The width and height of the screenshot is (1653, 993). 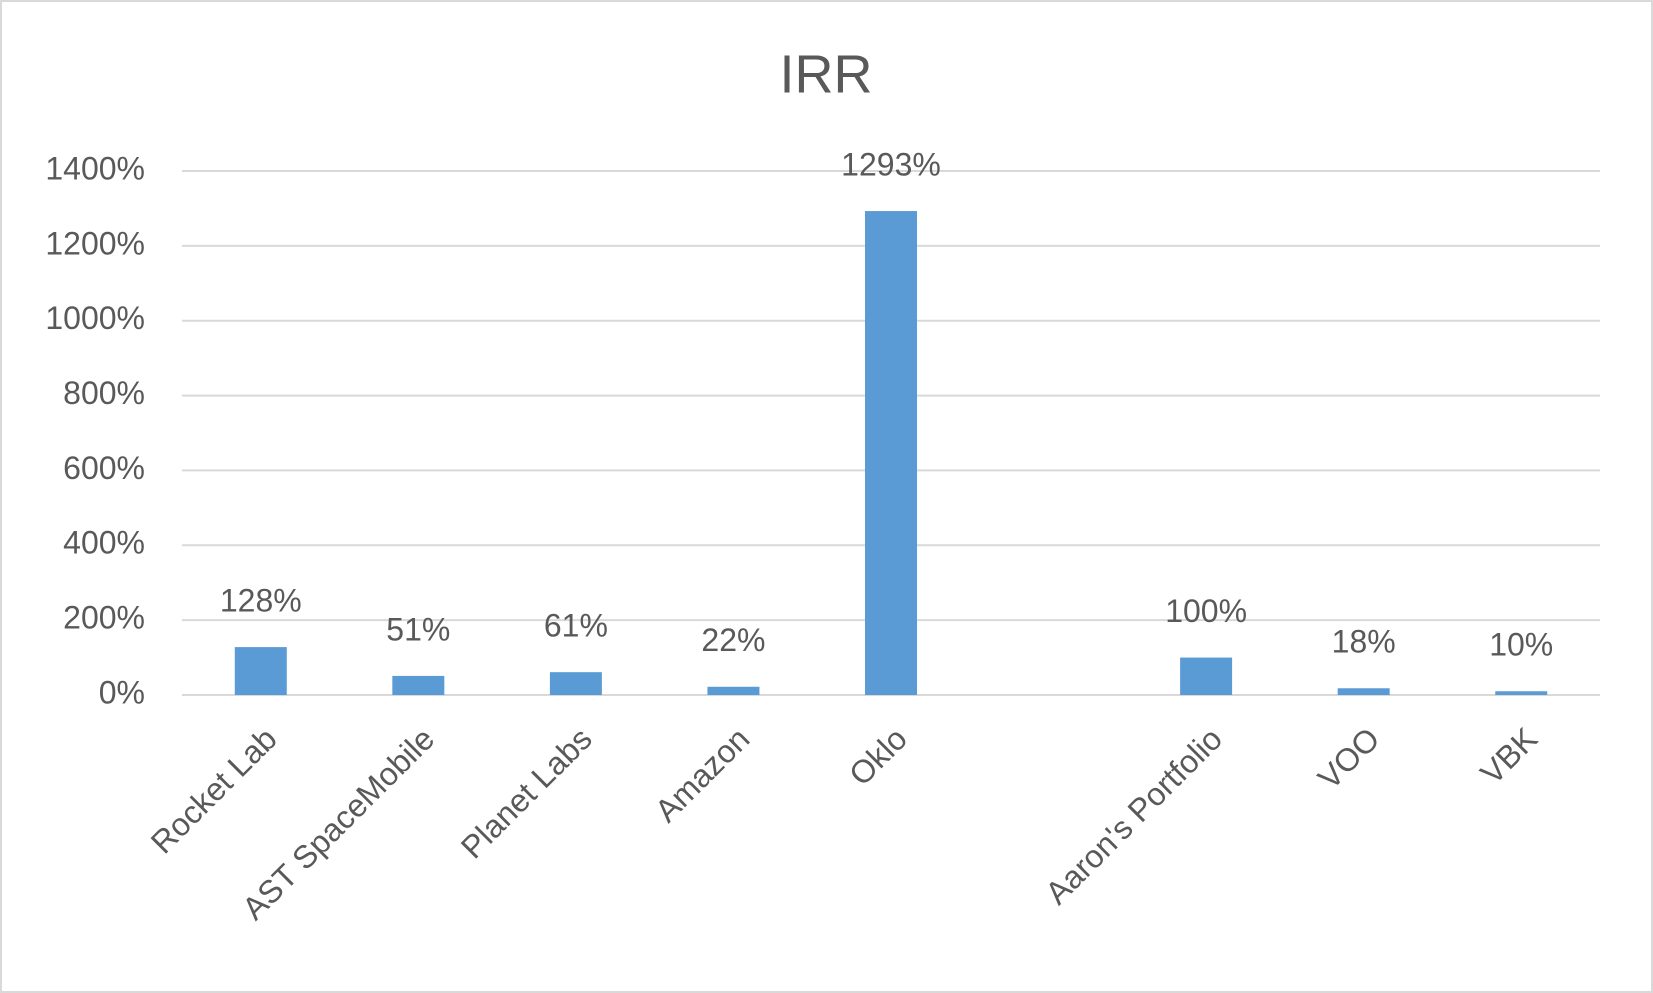 I want to click on y-tick-label: 1000%, so click(x=95, y=318).